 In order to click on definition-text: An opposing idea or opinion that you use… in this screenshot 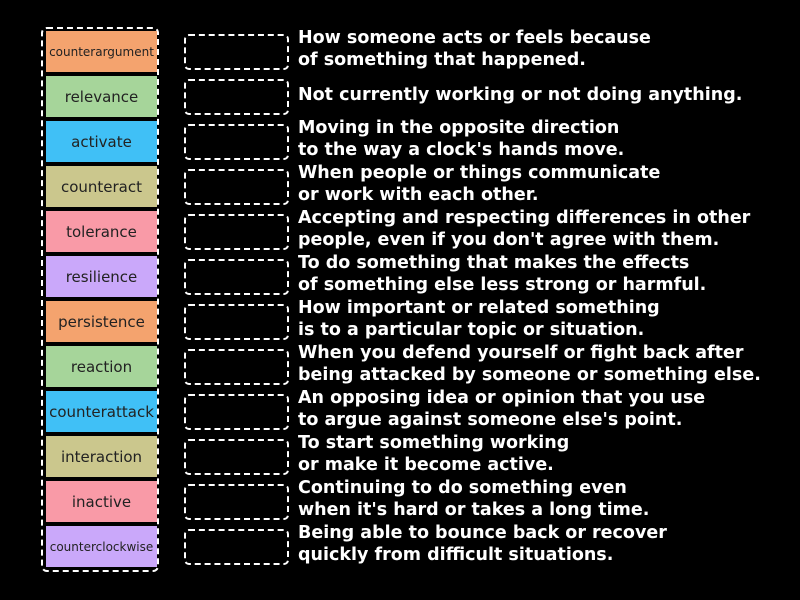, I will do `click(502, 409)`.